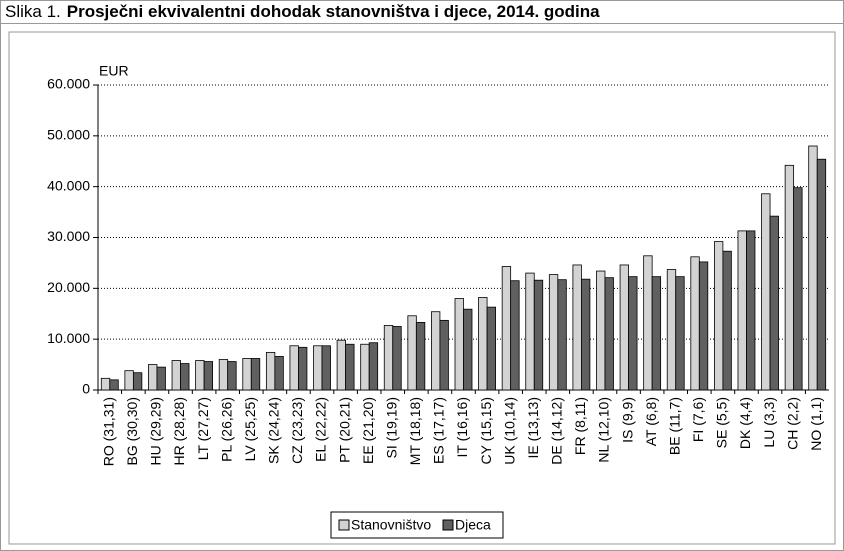  I want to click on x-tick-label: IT (16,16), so click(462, 427).